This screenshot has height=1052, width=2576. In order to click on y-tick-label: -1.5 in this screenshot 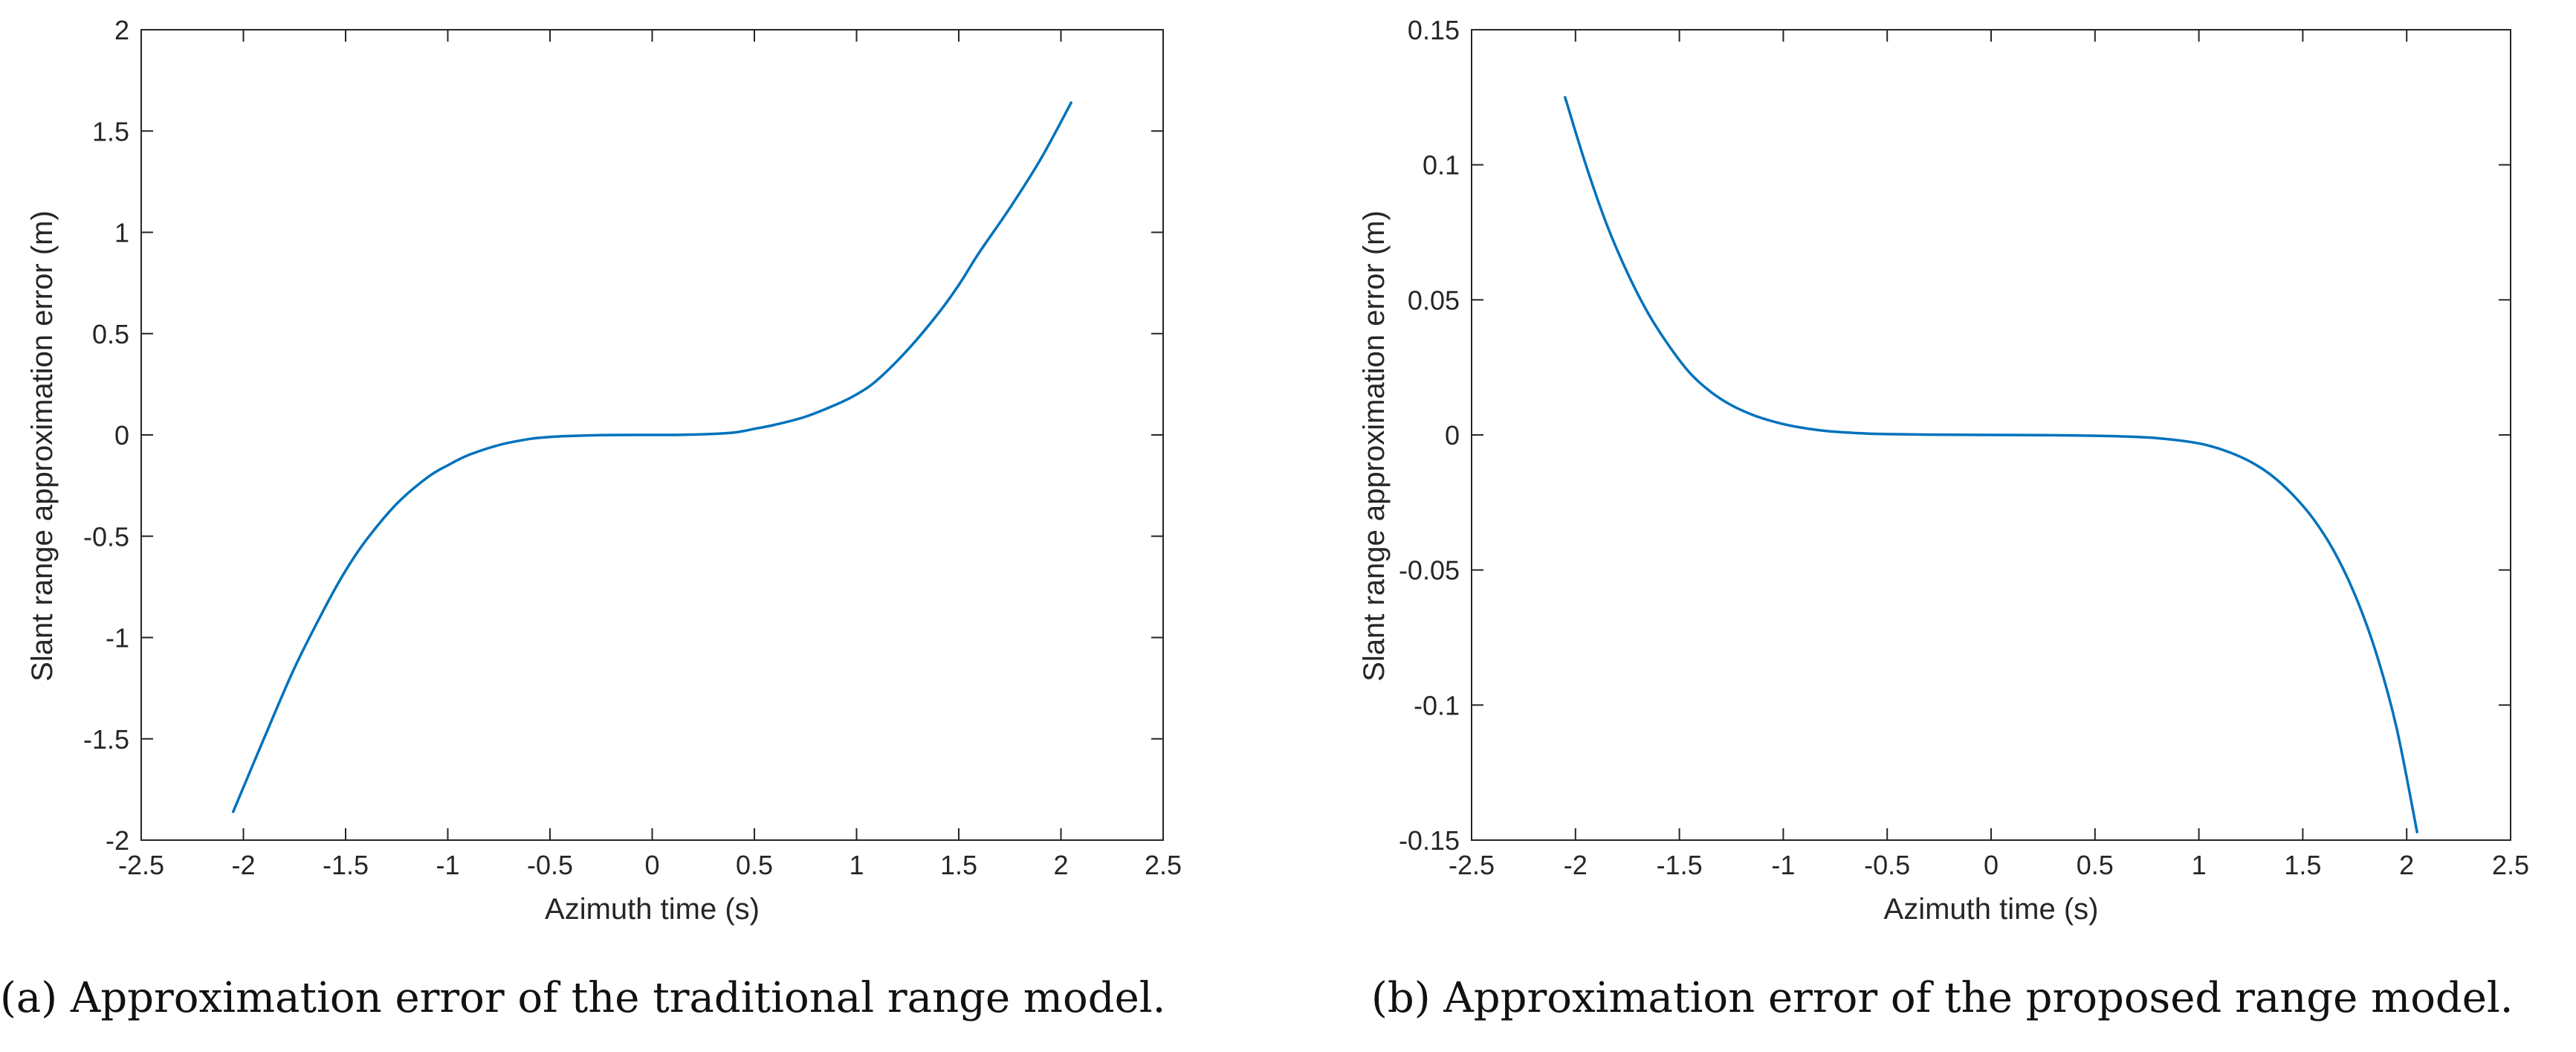, I will do `click(106, 739)`.